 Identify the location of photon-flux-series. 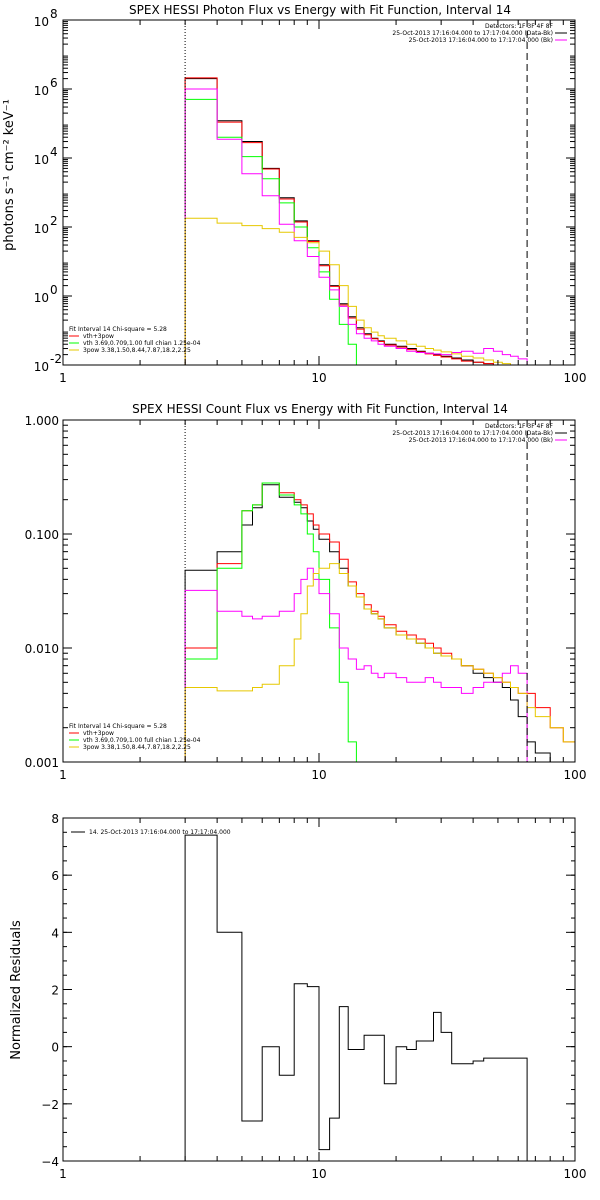
(356, 221).